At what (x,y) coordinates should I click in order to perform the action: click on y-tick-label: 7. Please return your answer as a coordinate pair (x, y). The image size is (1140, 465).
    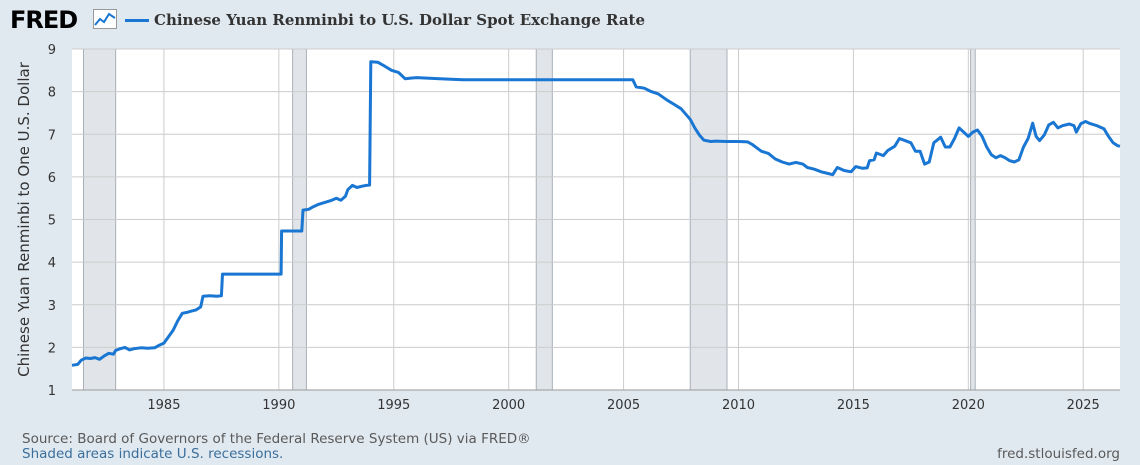
    Looking at the image, I should click on (52, 135).